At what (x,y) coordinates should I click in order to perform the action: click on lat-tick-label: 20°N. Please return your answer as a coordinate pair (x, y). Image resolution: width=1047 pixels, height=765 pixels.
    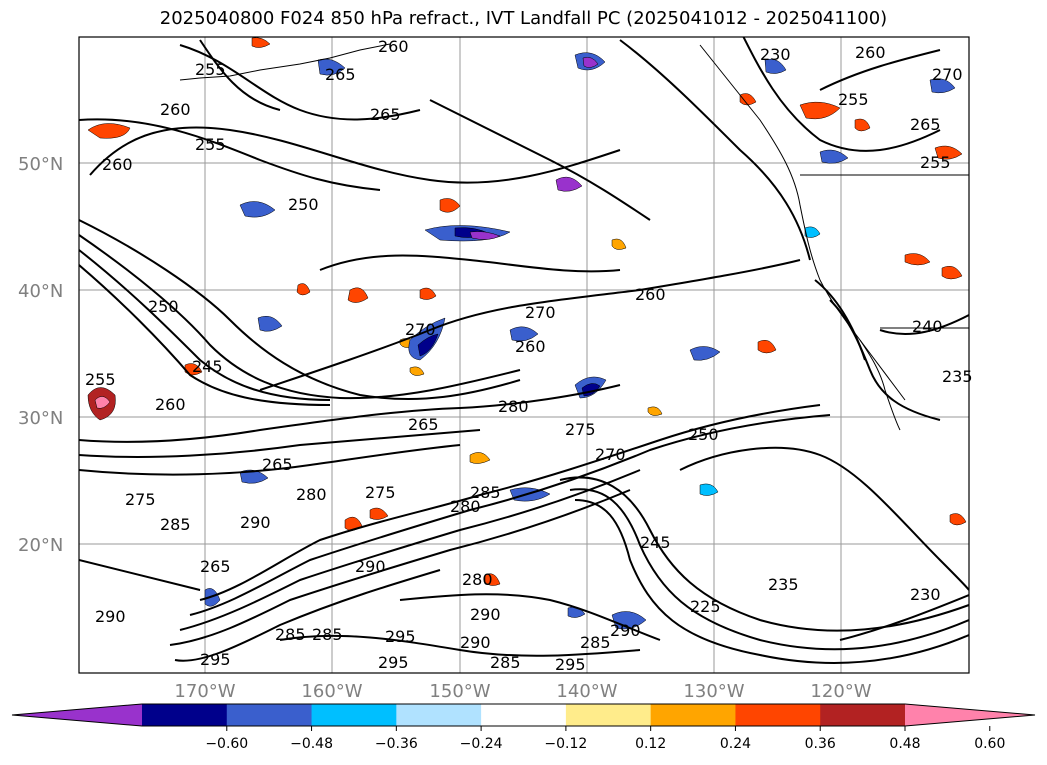
    Looking at the image, I should click on (40, 545).